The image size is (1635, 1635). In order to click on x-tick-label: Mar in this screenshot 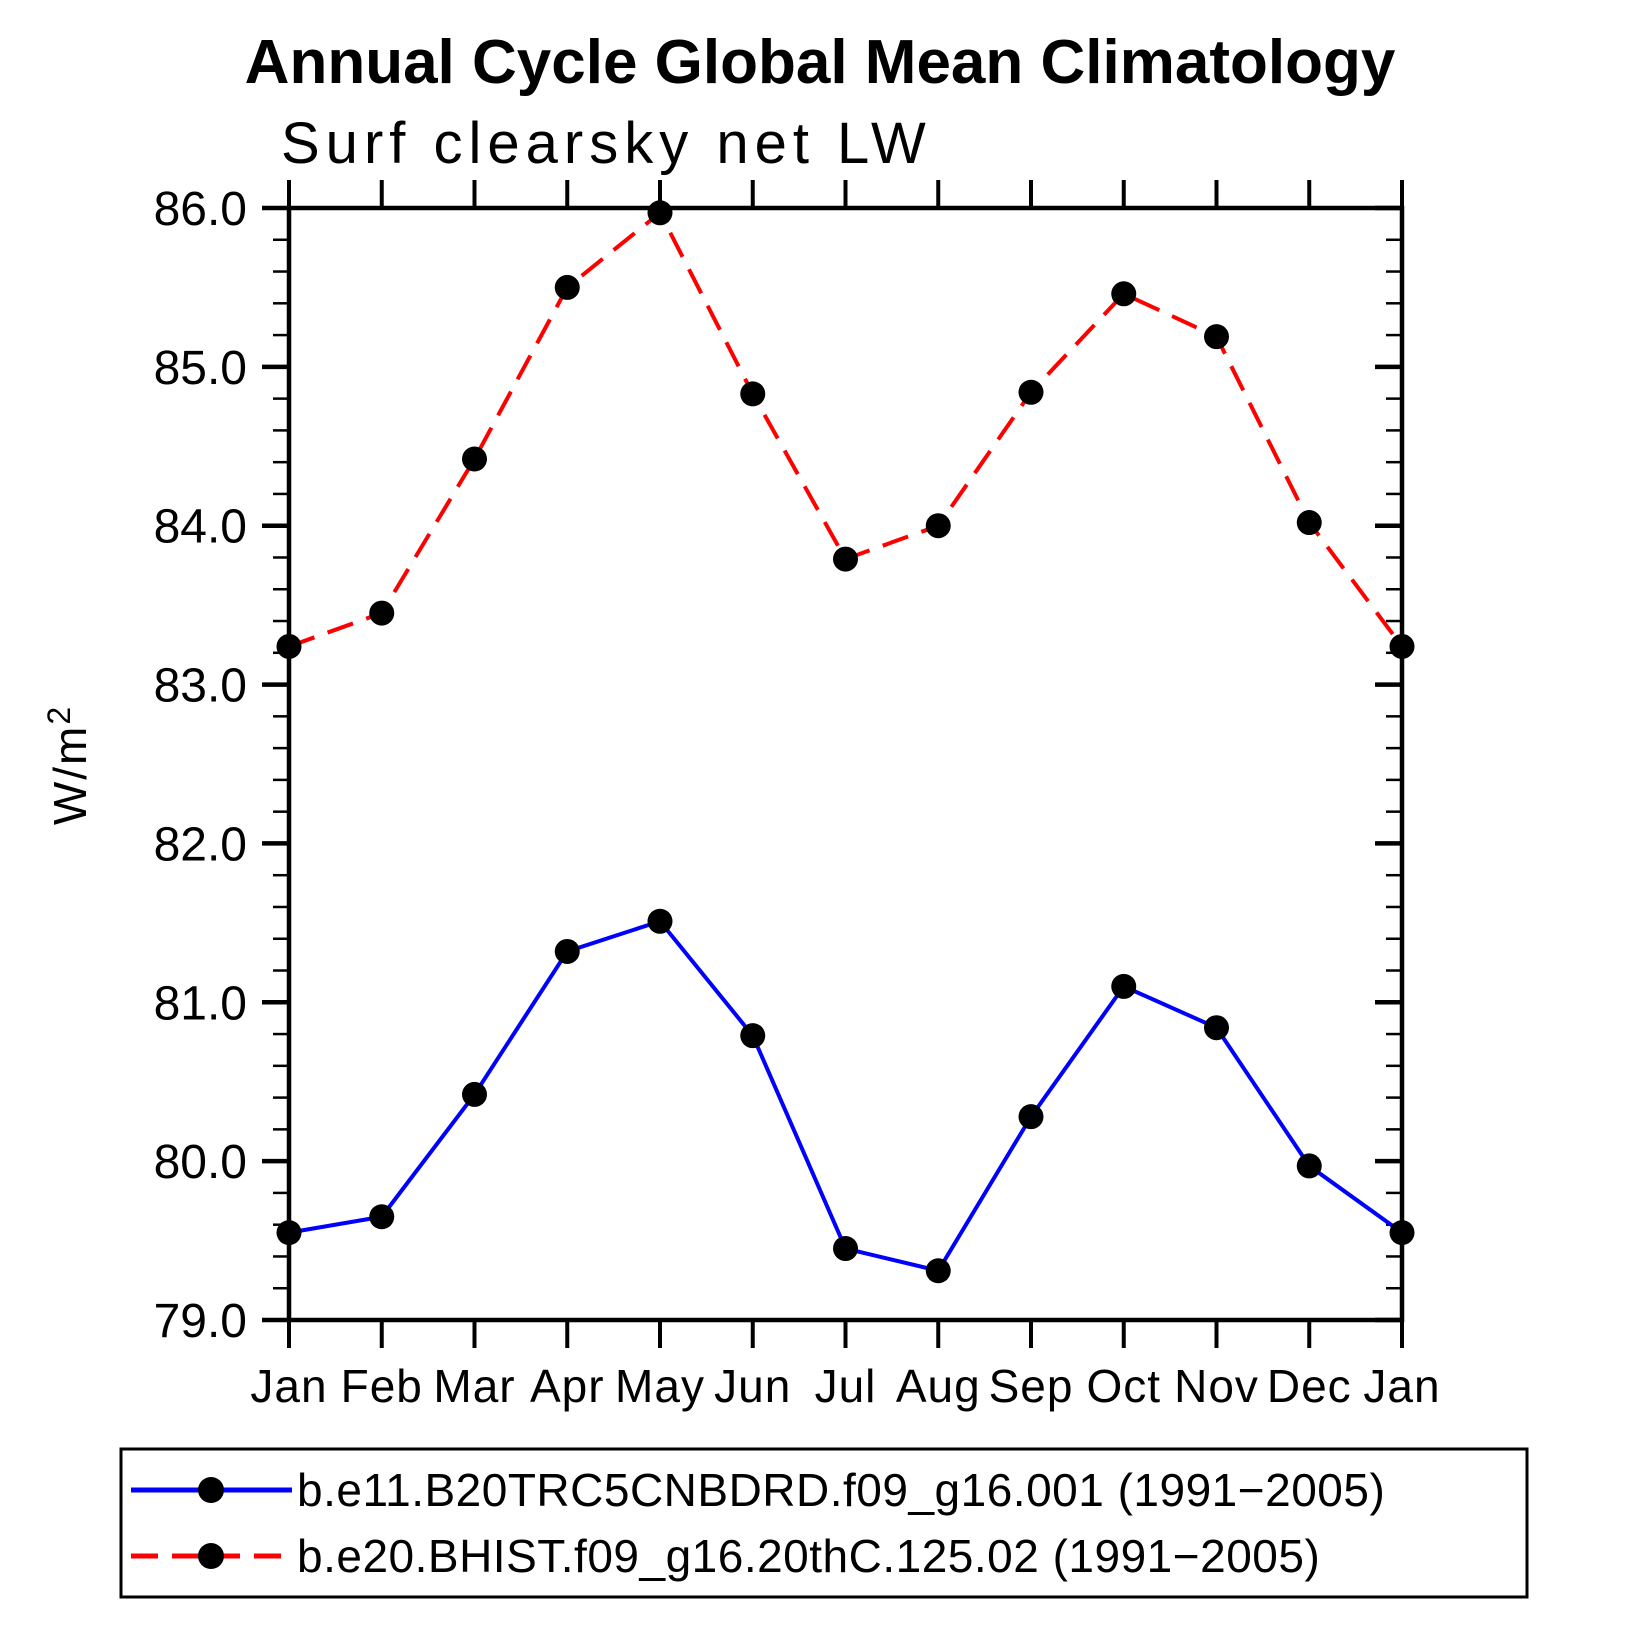, I will do `click(474, 1386)`.